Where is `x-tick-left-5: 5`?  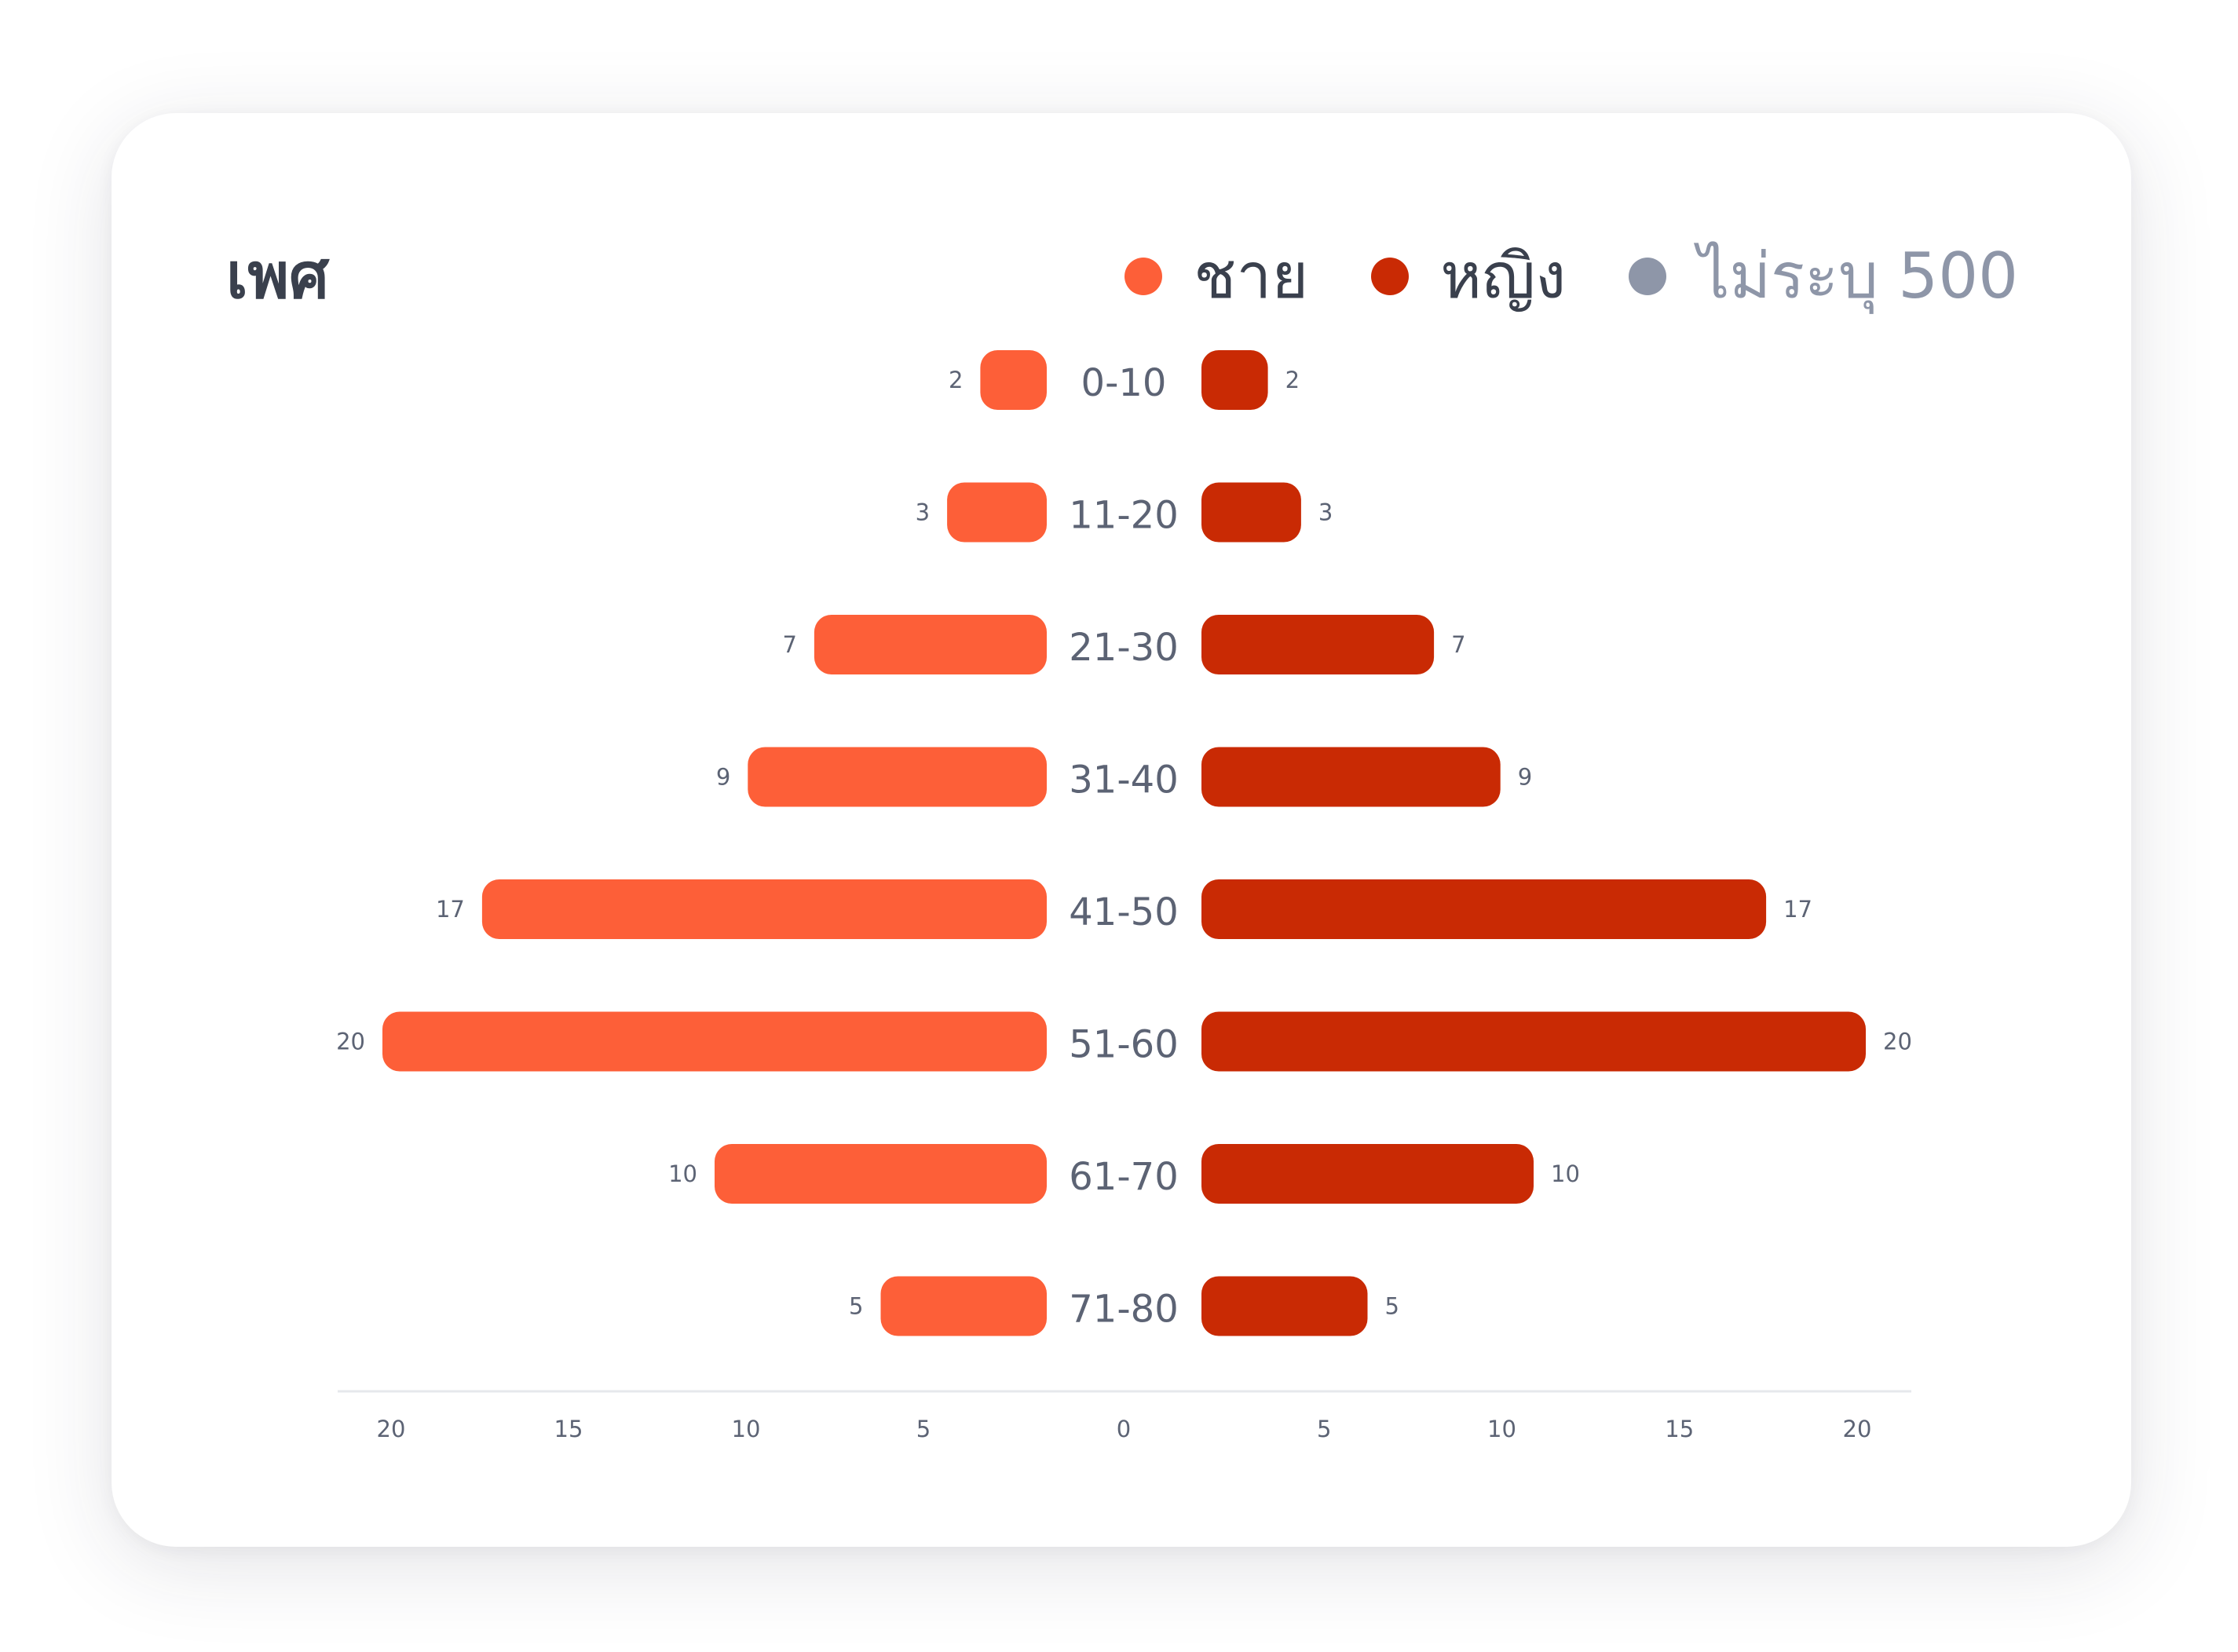 x-tick-left-5: 5 is located at coordinates (923, 1429).